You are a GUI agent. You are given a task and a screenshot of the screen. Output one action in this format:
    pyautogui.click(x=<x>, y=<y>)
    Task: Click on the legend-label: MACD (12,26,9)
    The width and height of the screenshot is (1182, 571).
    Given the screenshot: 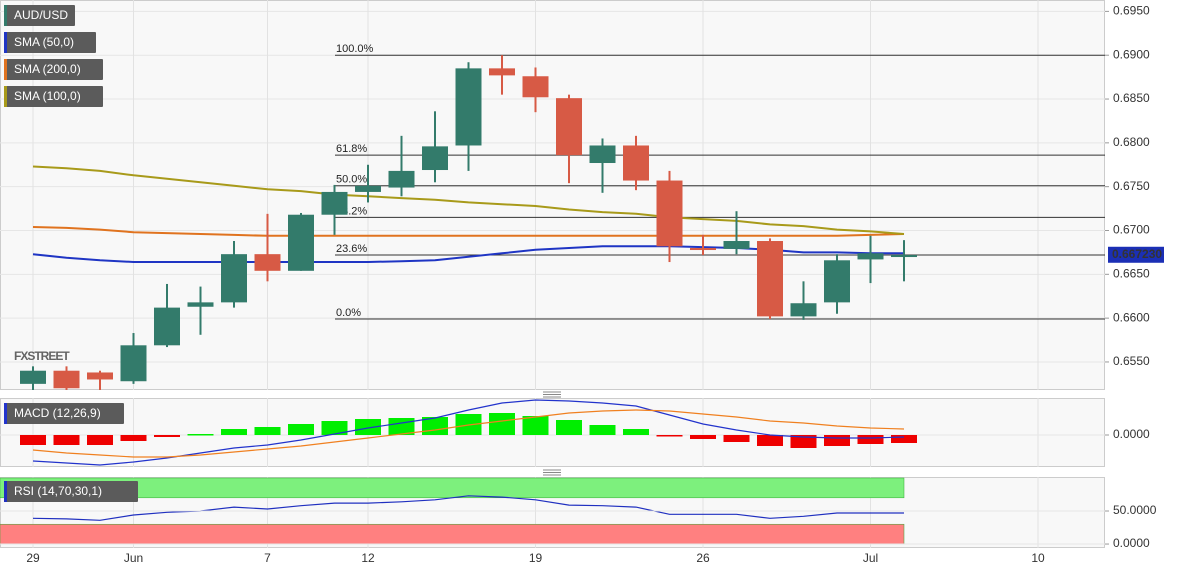 What is the action you would take?
    pyautogui.click(x=57, y=413)
    